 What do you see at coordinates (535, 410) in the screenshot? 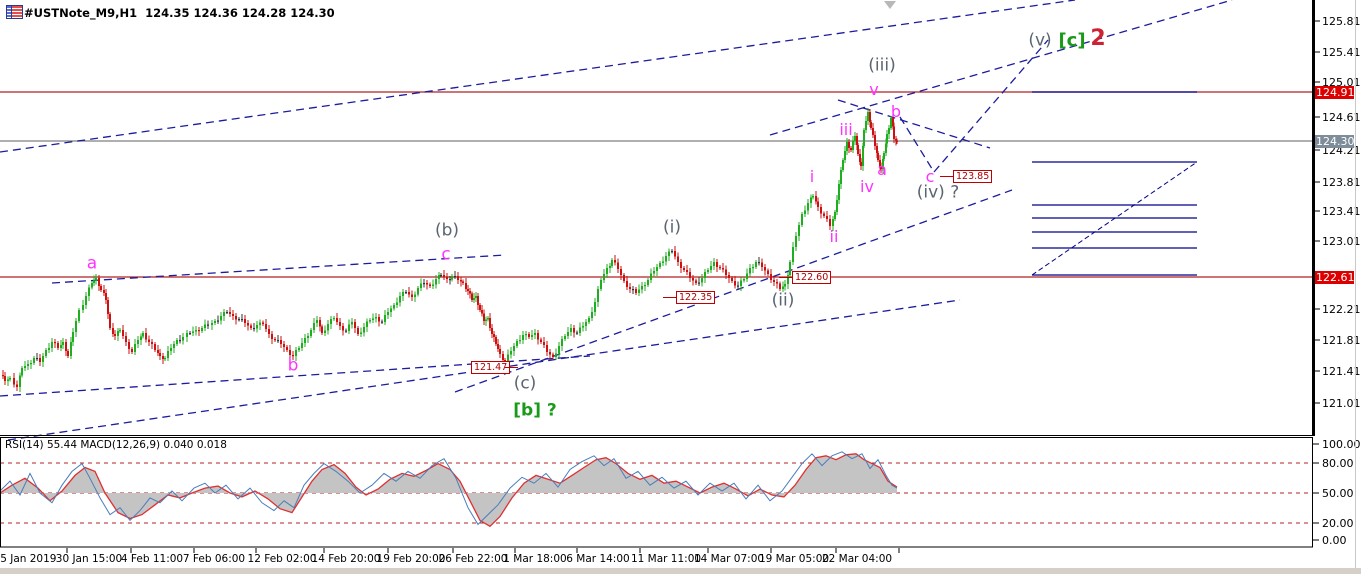
I see `wave-label: [b] ?` at bounding box center [535, 410].